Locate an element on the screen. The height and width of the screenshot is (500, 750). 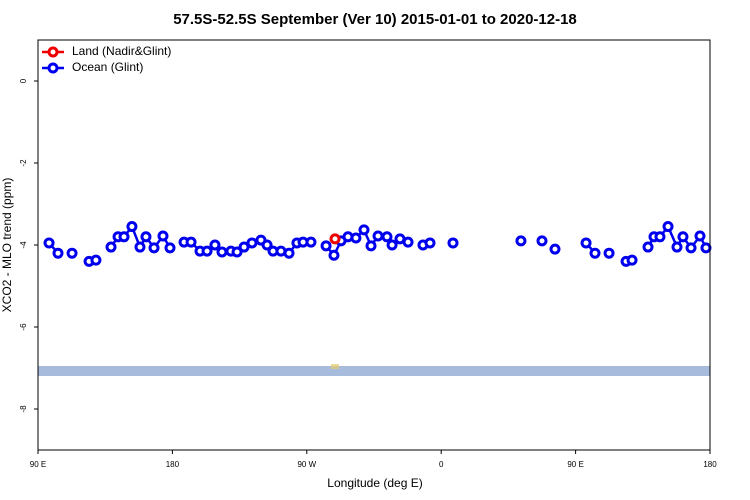
y-tick-label: 0 is located at coordinates (23, 80).